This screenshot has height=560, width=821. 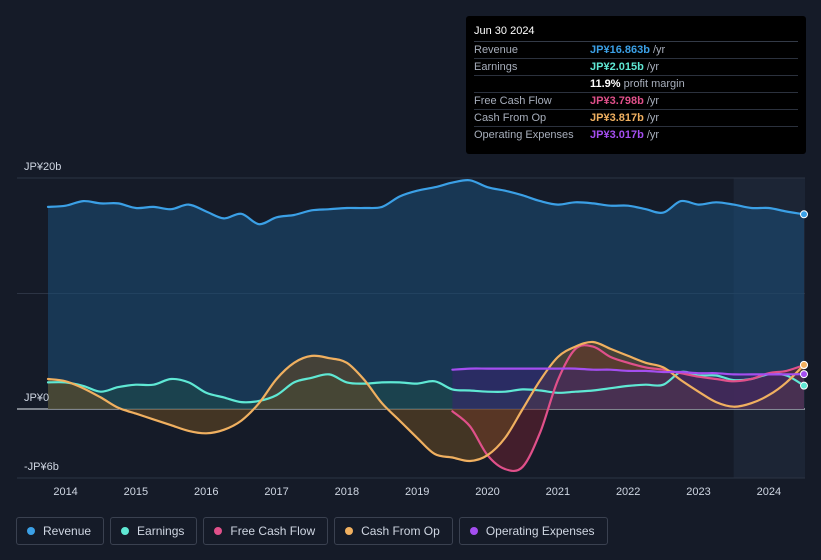 What do you see at coordinates (769, 492) in the screenshot?
I see `x-tick-label: 2024` at bounding box center [769, 492].